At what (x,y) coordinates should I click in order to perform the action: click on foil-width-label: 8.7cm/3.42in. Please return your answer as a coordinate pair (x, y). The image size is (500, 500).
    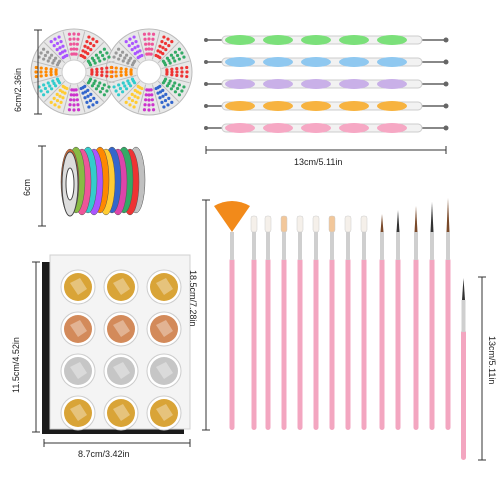
    Looking at the image, I should click on (104, 454).